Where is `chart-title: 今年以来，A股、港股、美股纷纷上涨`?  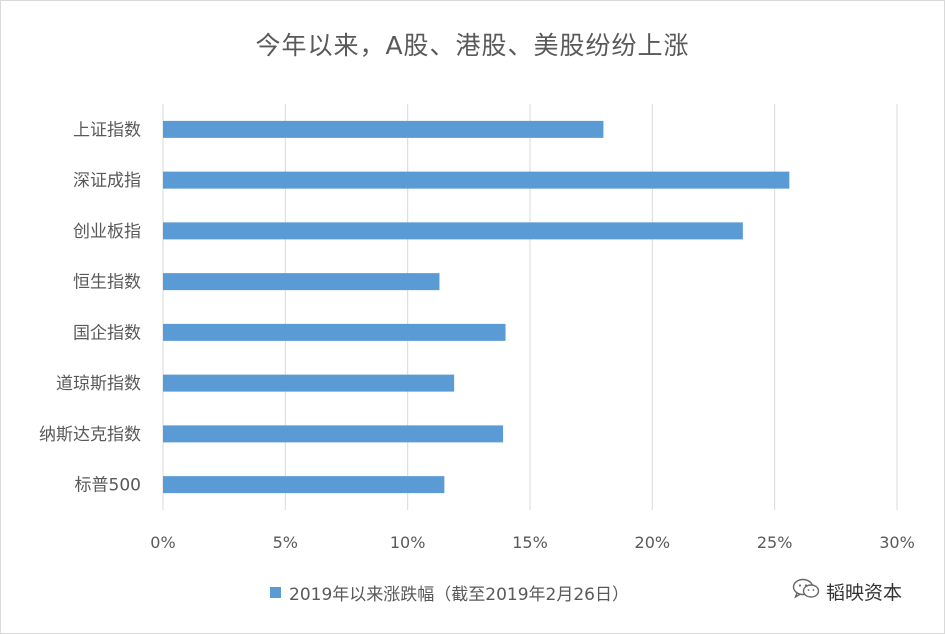 chart-title: 今年以来，A股、港股、美股纷纷上涨 is located at coordinates (472, 45).